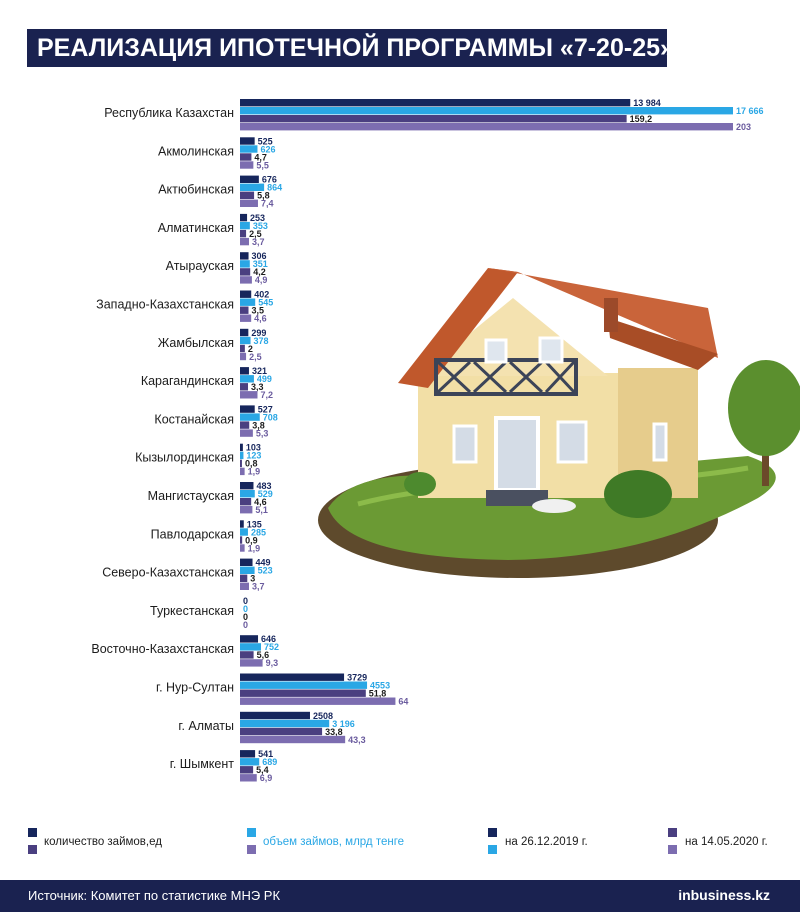  I want to click on region-label: Кызылординская, so click(184, 458).